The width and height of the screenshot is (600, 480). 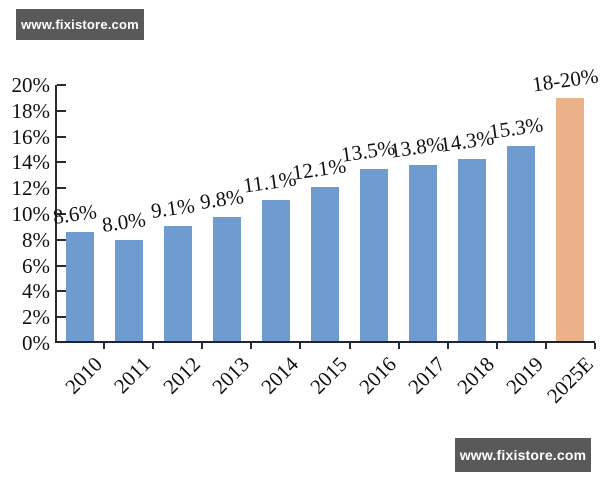 What do you see at coordinates (36, 265) in the screenshot?
I see `y-tick-label: 6%` at bounding box center [36, 265].